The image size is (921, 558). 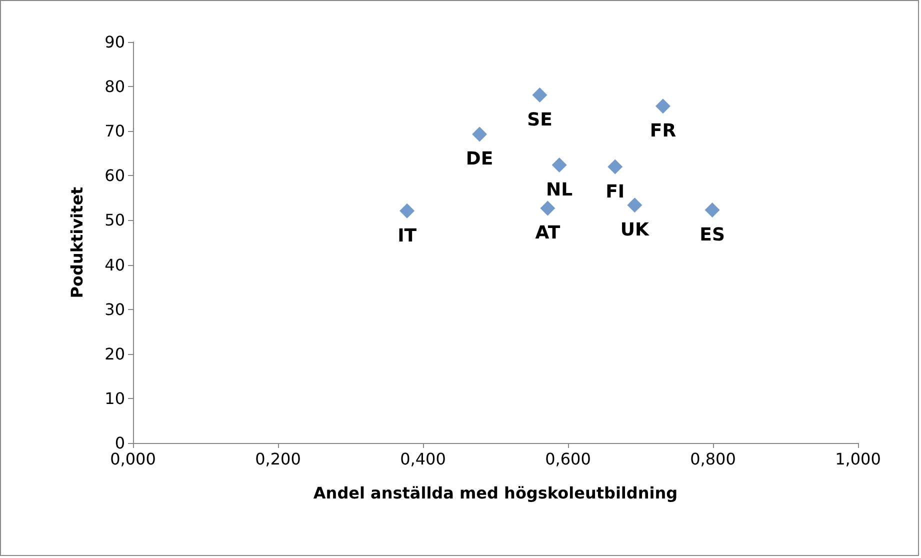 What do you see at coordinates (114, 398) in the screenshot?
I see `y-tick-label: 10` at bounding box center [114, 398].